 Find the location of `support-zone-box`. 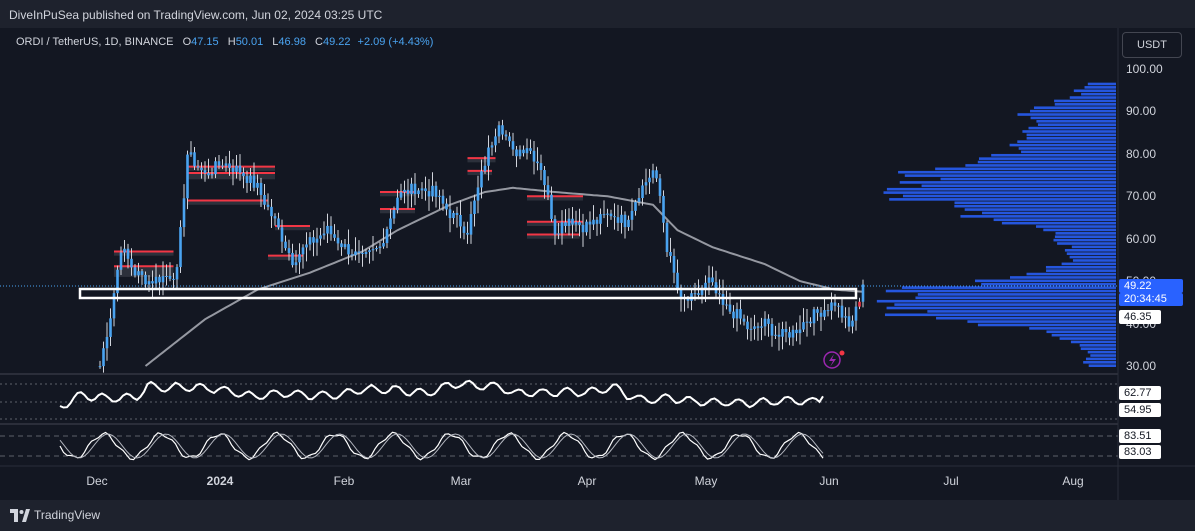

support-zone-box is located at coordinates (468, 293).